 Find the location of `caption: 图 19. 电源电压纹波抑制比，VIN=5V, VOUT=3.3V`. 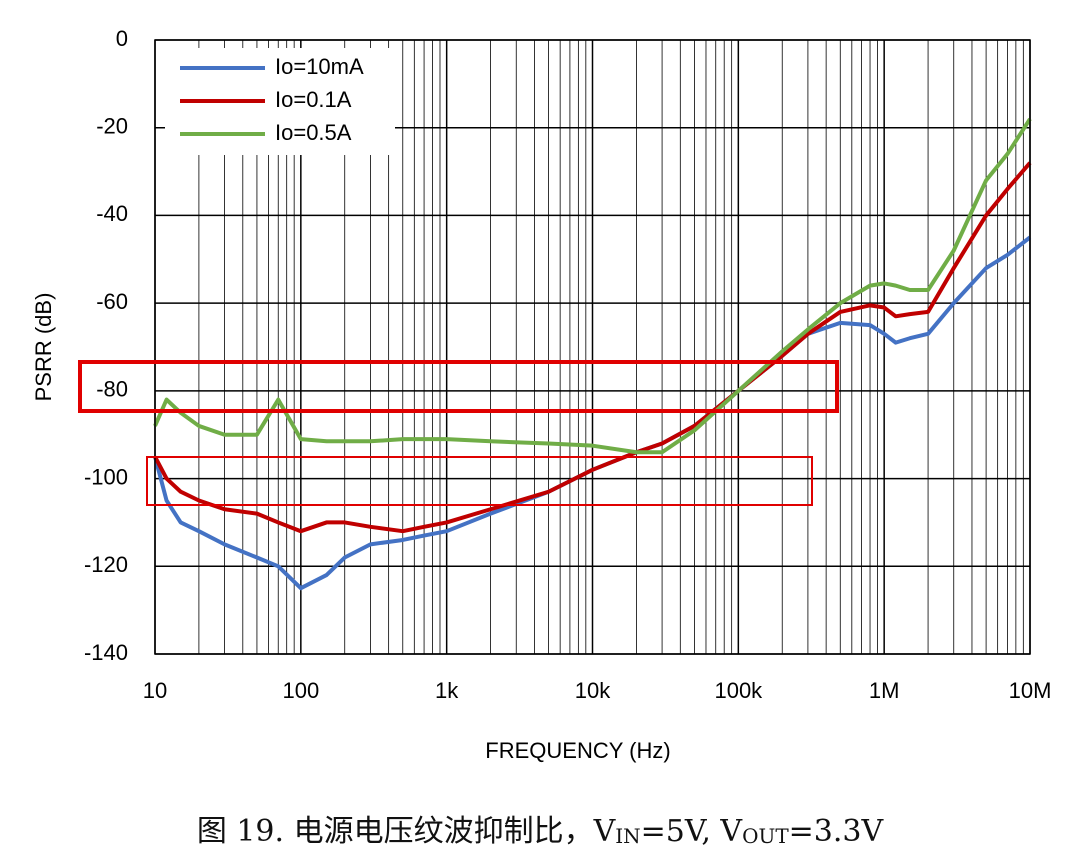

caption: 图 19. 电源电压纹波抑制比，VIN=5V, VOUT=3.3V is located at coordinates (540, 828).